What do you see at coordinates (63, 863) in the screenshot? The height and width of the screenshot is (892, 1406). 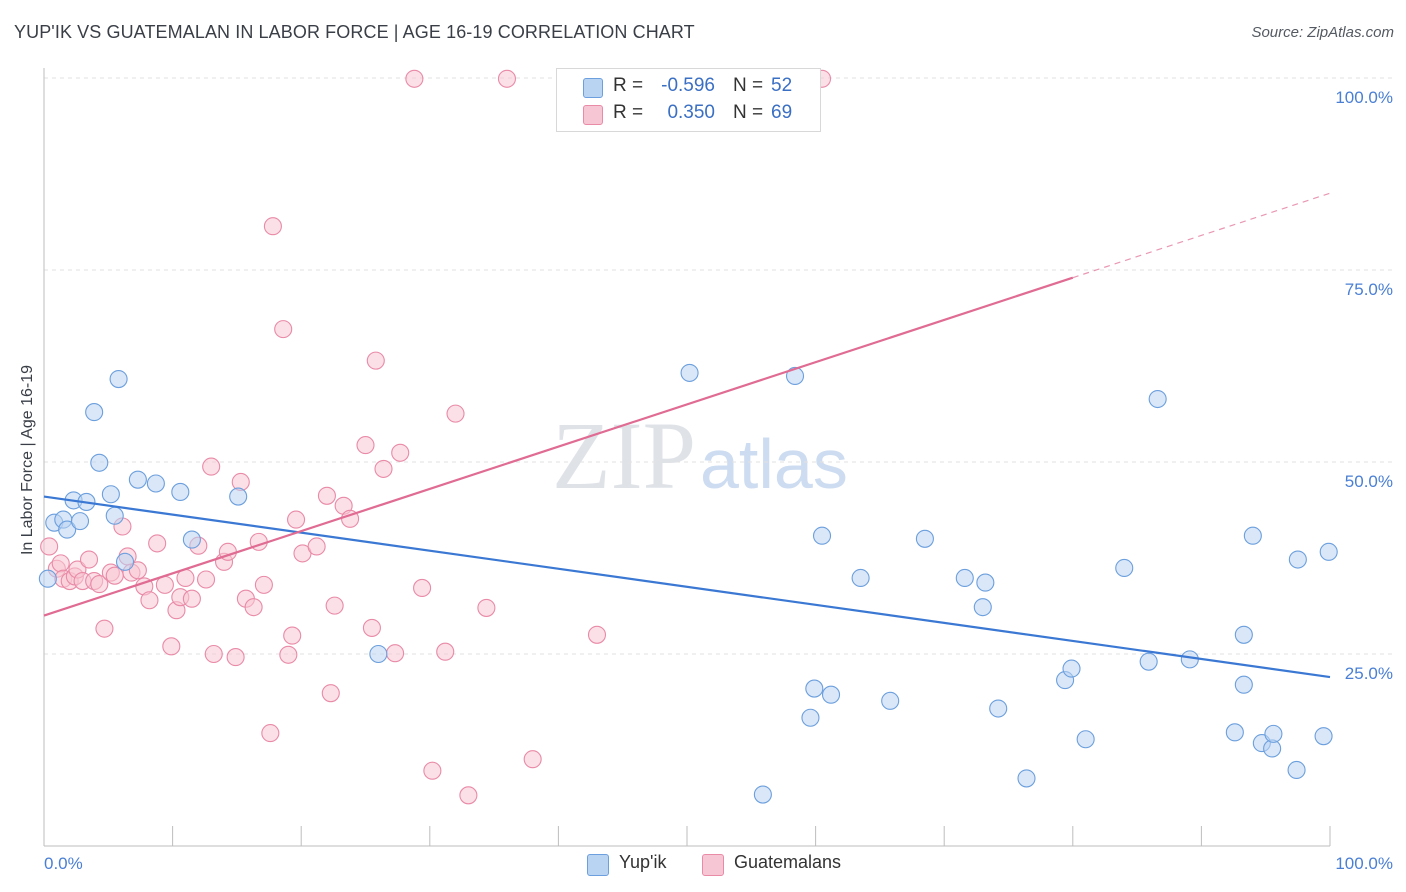 I see `x-tick-label-min: 0.0%` at bounding box center [63, 863].